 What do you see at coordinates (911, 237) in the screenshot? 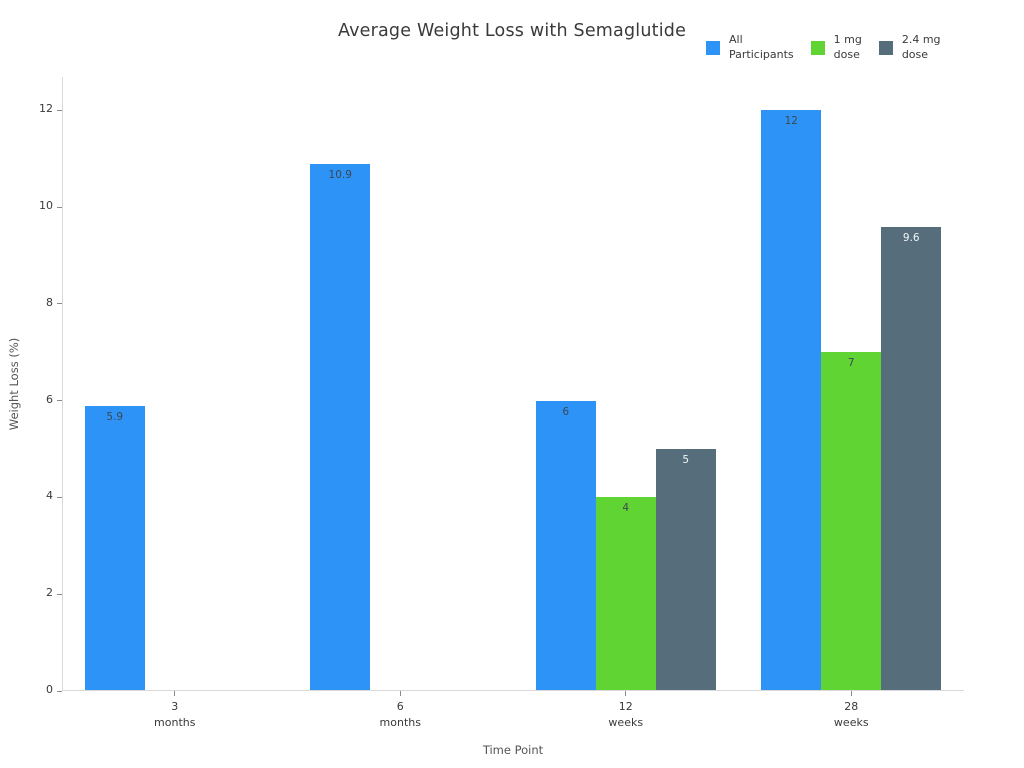
I see `bar-label: 9.6` at bounding box center [911, 237].